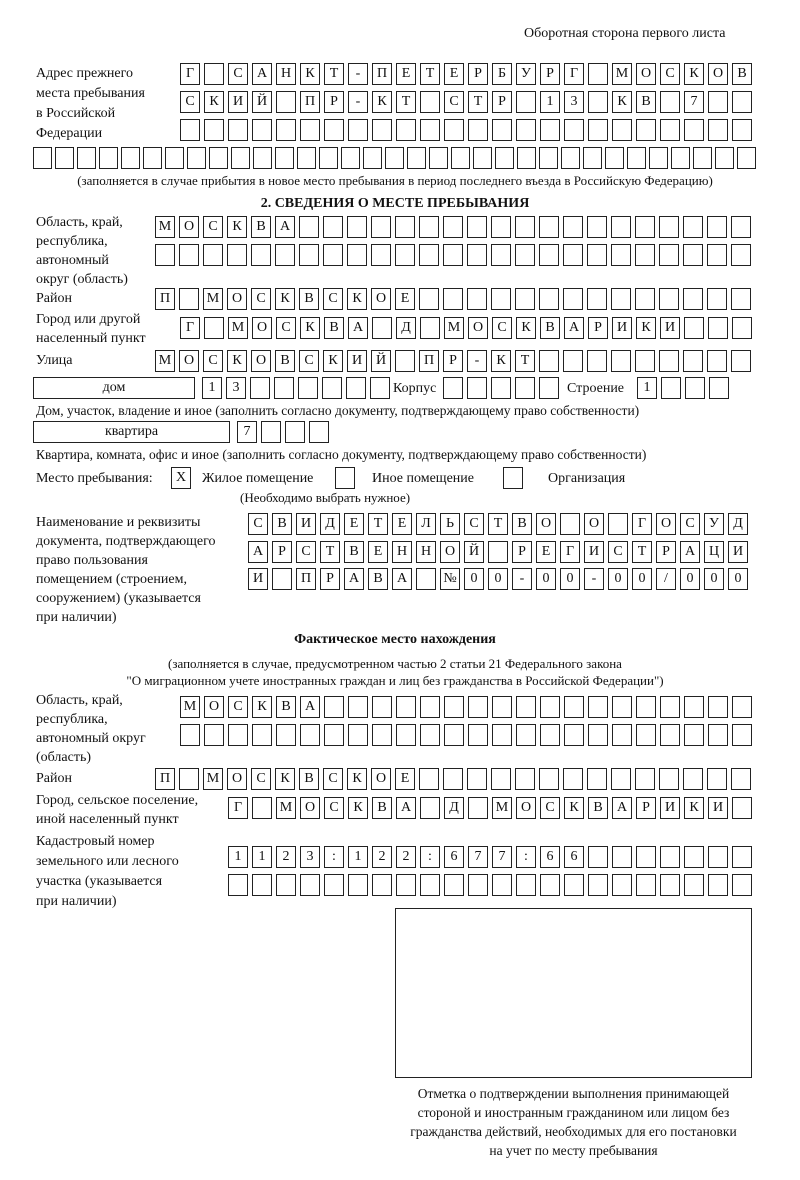  What do you see at coordinates (526, 857) in the screenshot?
I see `char-cell: :` at bounding box center [526, 857].